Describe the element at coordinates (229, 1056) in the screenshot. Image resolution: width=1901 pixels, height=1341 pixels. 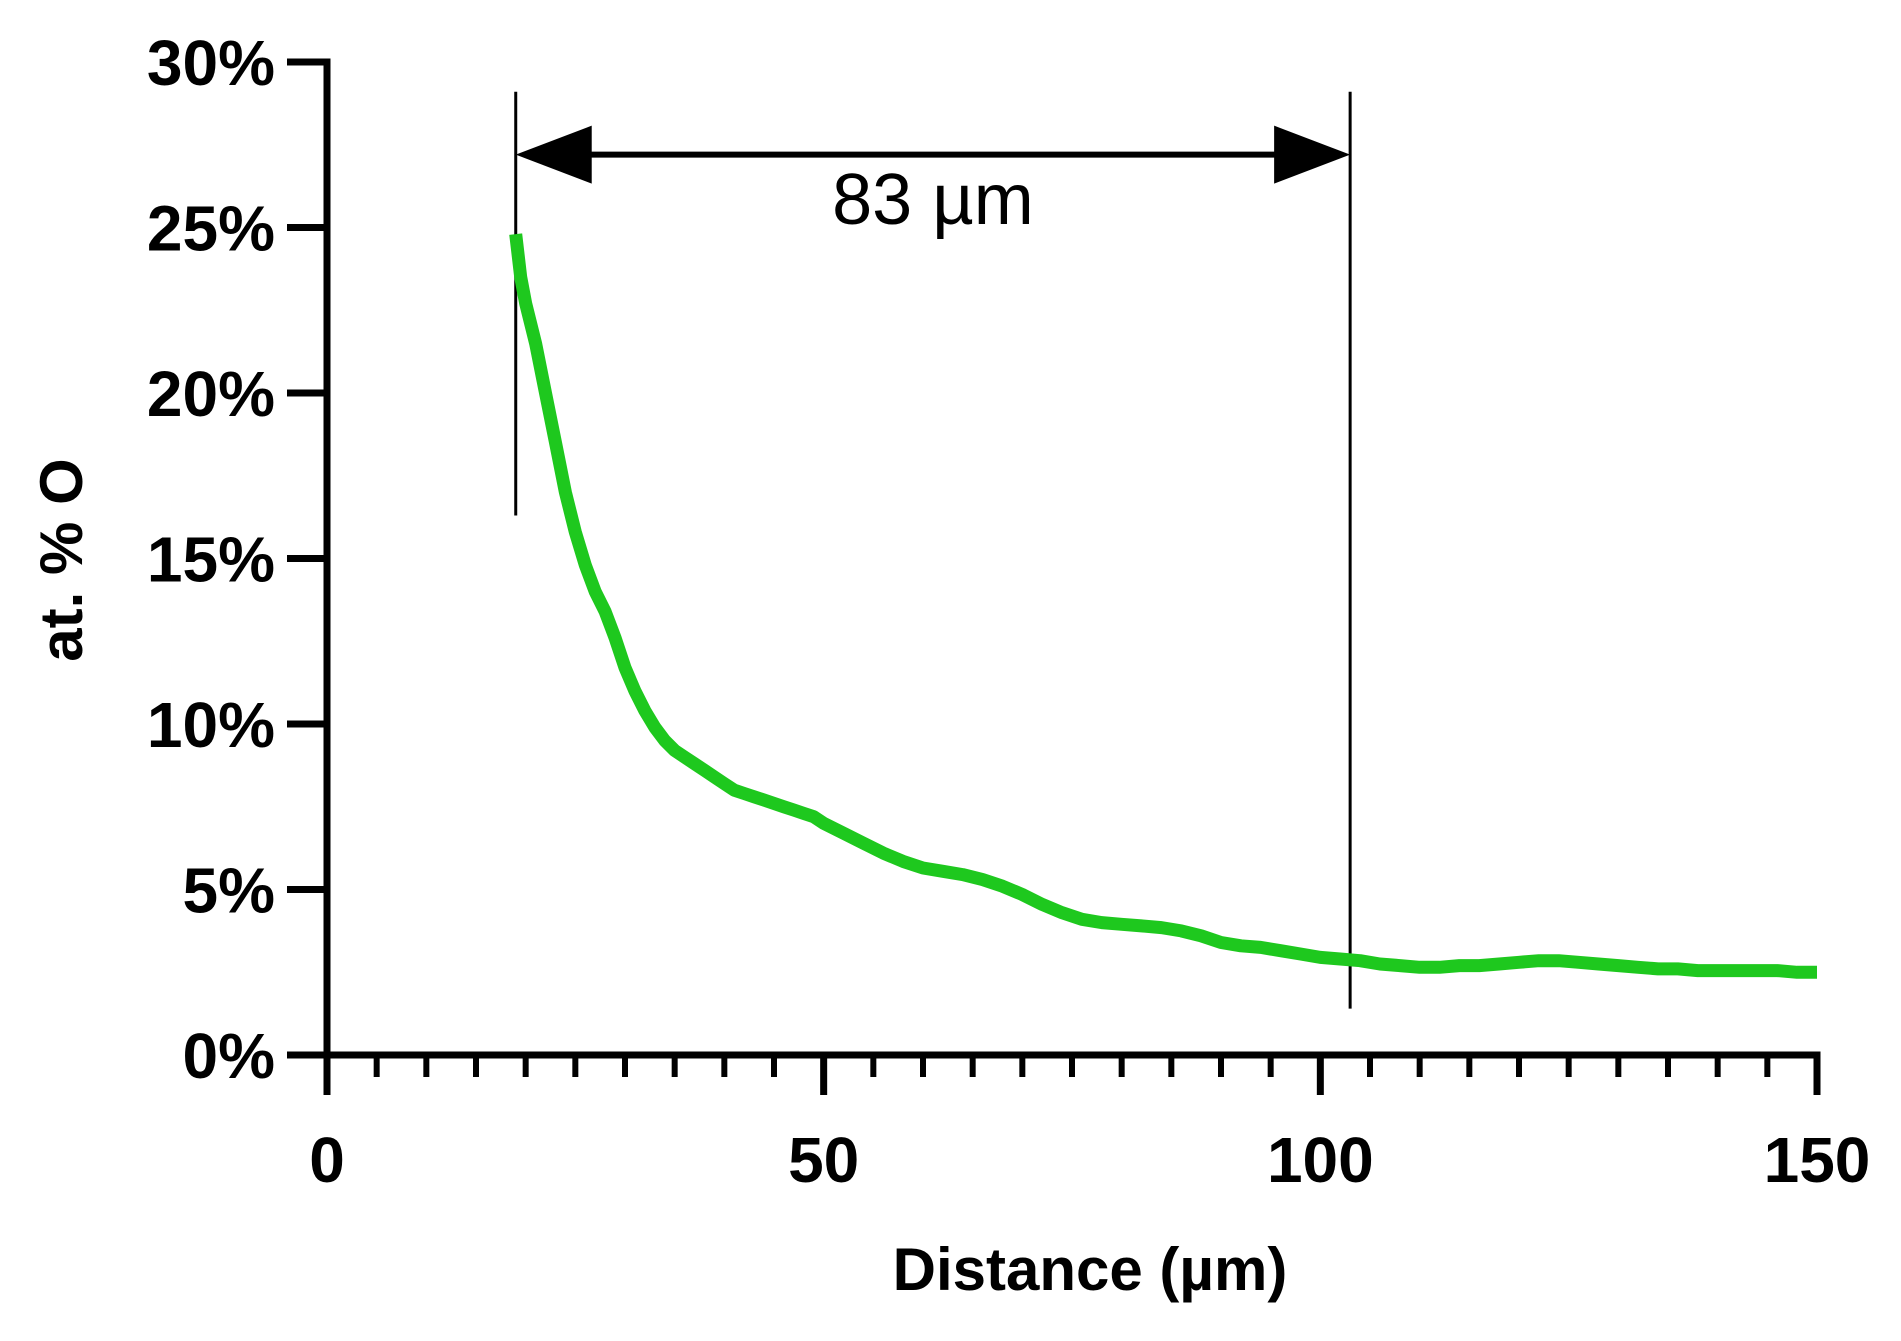
I see `y-tick-label: 0%` at that location.